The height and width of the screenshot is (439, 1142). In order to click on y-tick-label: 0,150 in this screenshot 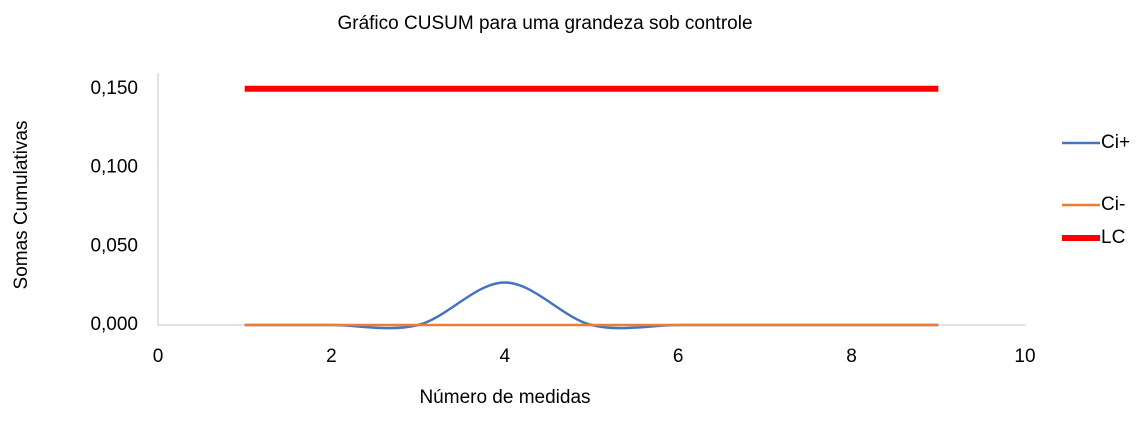, I will do `click(114, 88)`.